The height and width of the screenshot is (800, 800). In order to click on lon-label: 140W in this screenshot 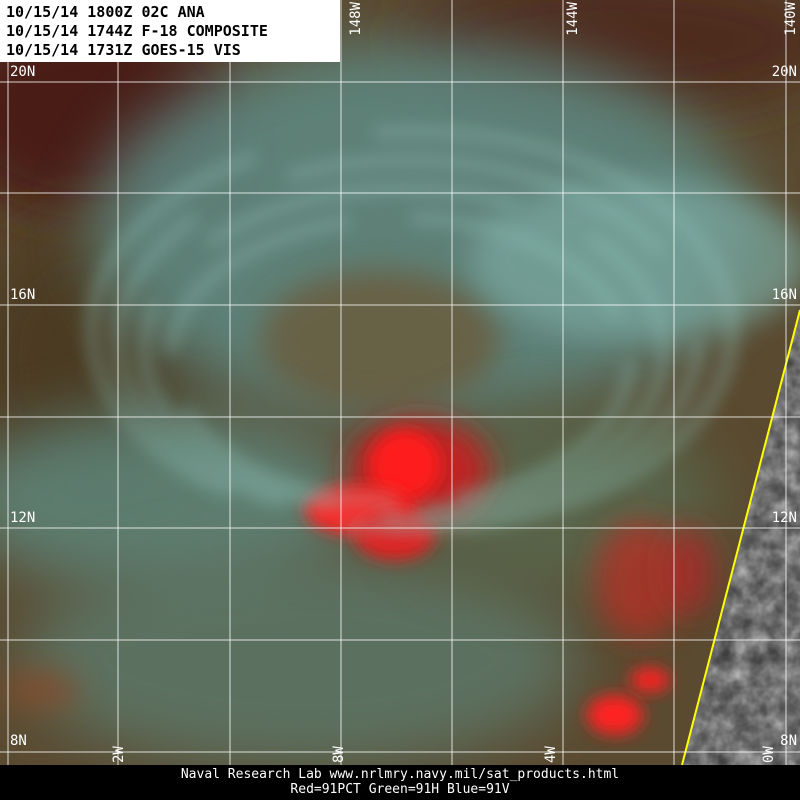, I will do `click(791, 18)`.